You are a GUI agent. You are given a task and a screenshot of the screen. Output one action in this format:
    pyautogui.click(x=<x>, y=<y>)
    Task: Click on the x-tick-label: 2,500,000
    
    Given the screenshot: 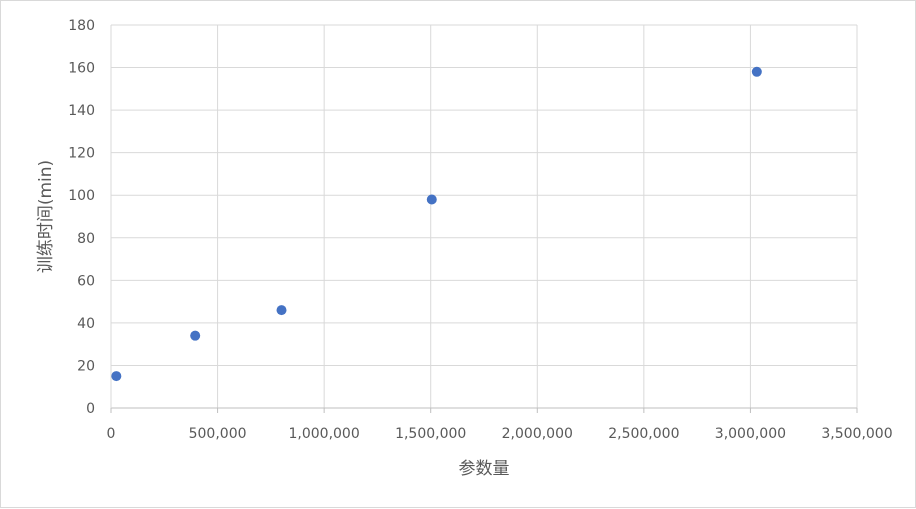 What is the action you would take?
    pyautogui.click(x=643, y=434)
    